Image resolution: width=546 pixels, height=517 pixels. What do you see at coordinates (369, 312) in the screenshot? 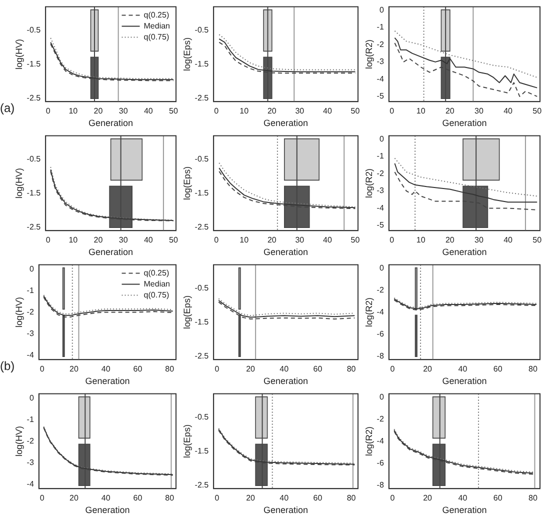
I see `y-axis-title: log(R2)` at bounding box center [369, 312].